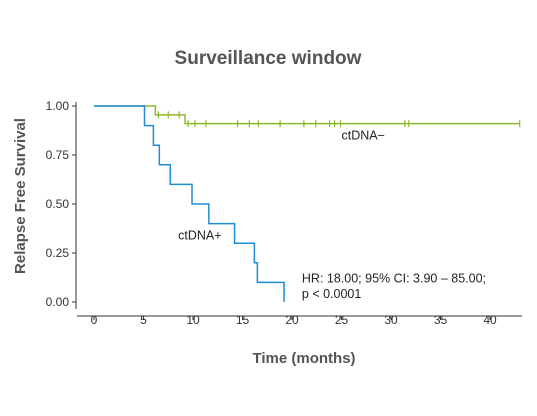  I want to click on chart-annotation: ctDNA+, so click(199, 235).